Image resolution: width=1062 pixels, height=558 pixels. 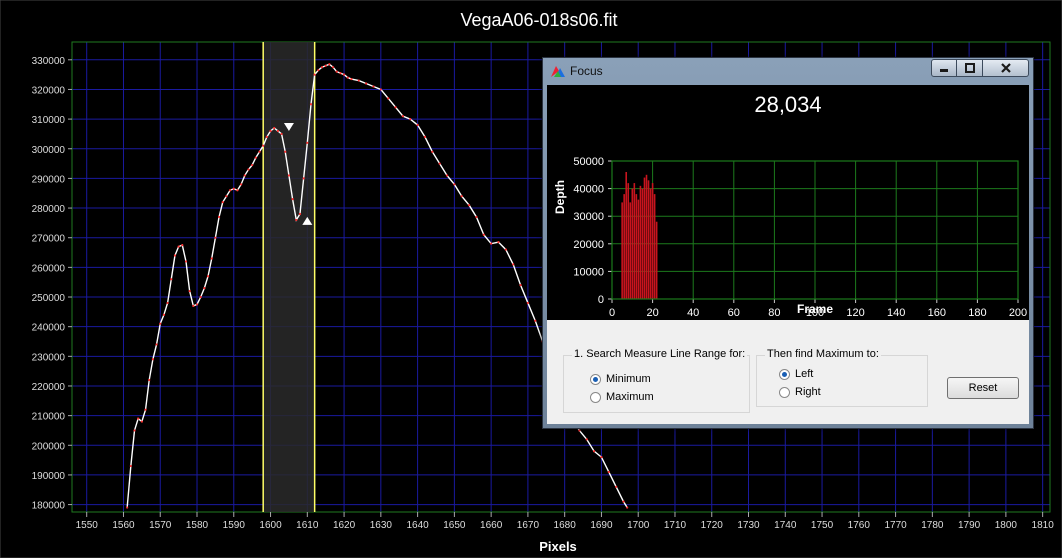 I want to click on radio-minimum: Minimum, so click(x=620, y=379).